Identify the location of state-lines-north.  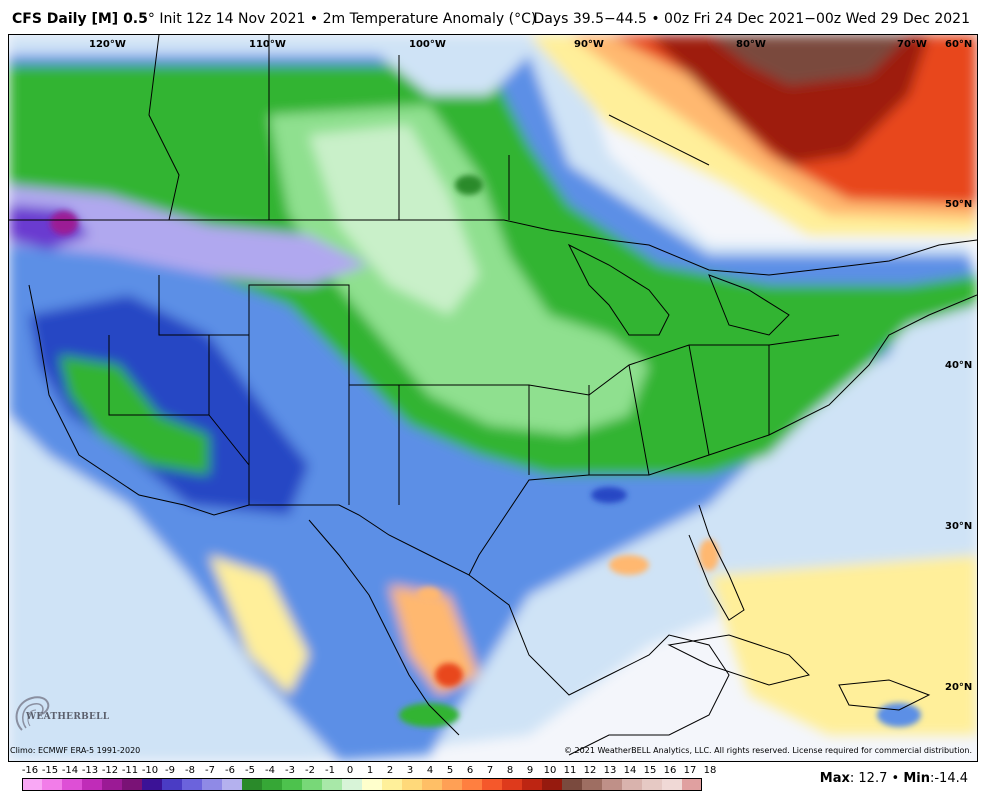
(499, 335).